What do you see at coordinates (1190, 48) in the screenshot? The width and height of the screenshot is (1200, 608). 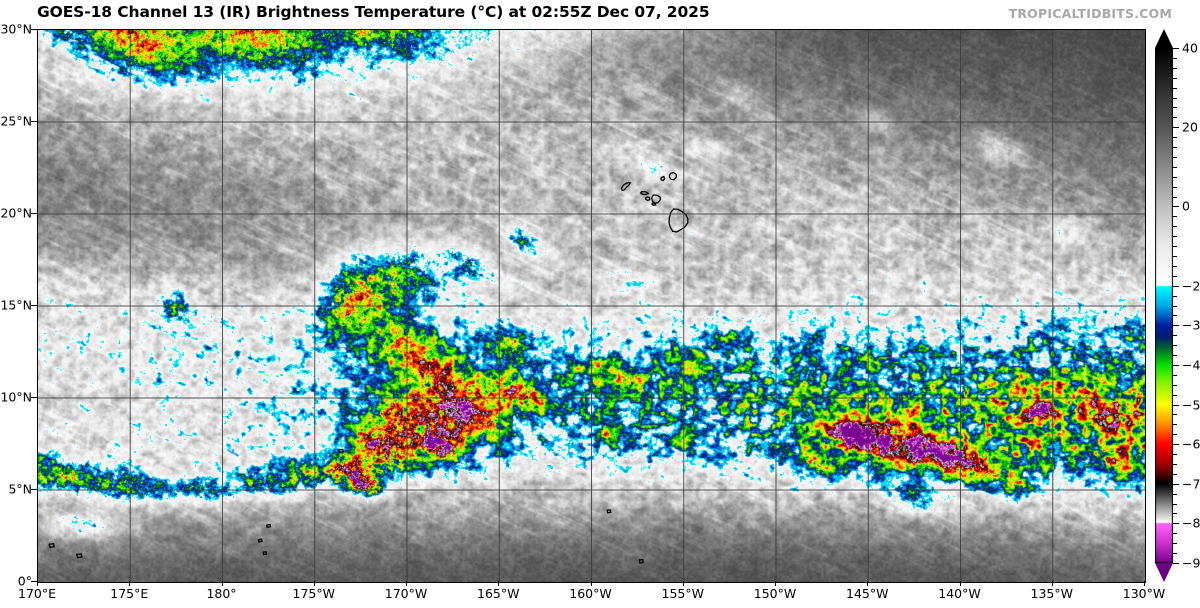 I see `colorbar-tick-label: 40` at bounding box center [1190, 48].